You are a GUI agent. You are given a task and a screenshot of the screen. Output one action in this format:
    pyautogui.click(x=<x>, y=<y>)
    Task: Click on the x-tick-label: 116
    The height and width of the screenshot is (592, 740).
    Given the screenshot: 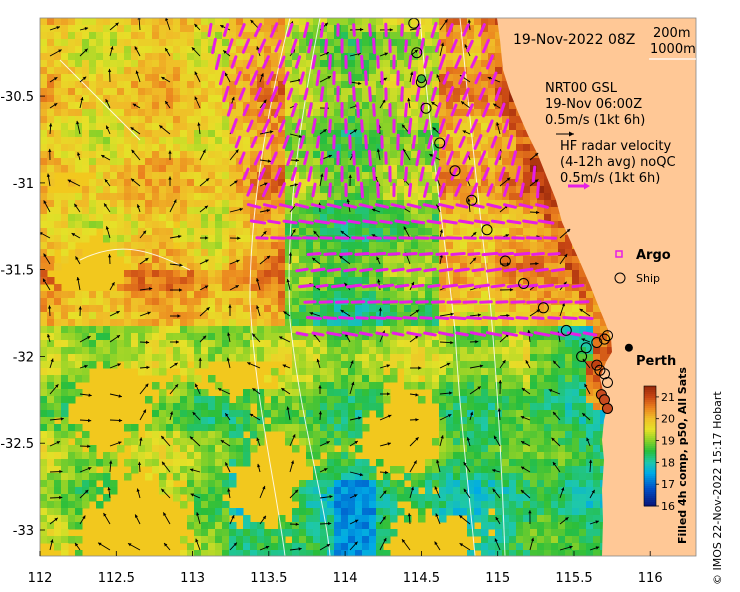 What is the action you would take?
    pyautogui.click(x=650, y=578)
    